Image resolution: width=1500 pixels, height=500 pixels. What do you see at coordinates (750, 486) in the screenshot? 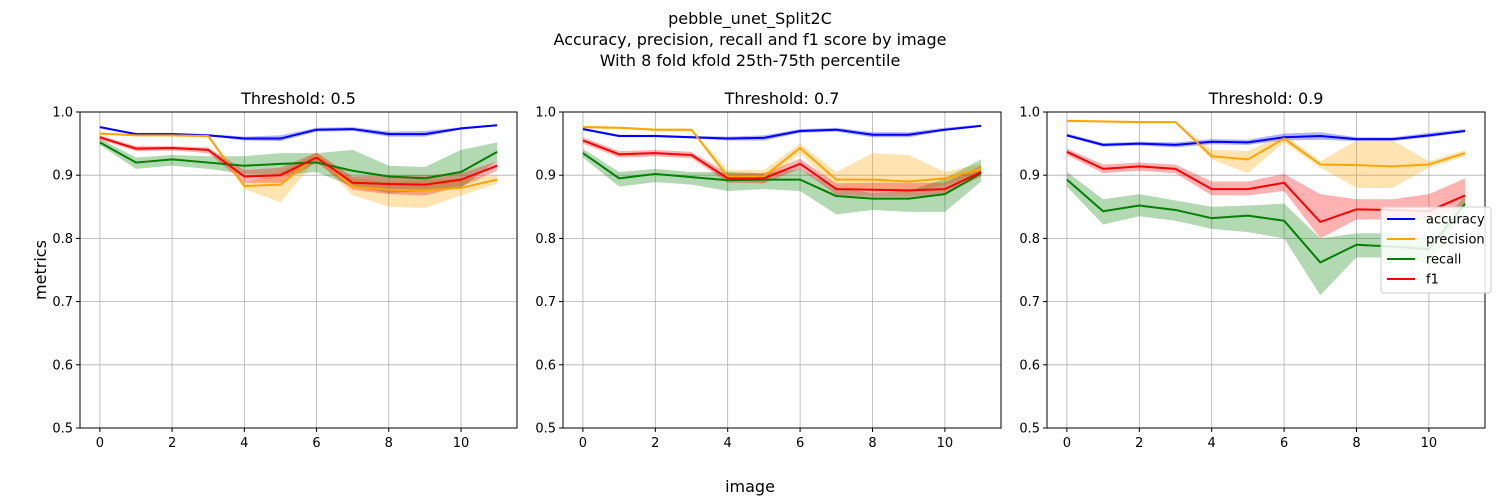
I see `x-axis-label: image` at bounding box center [750, 486].